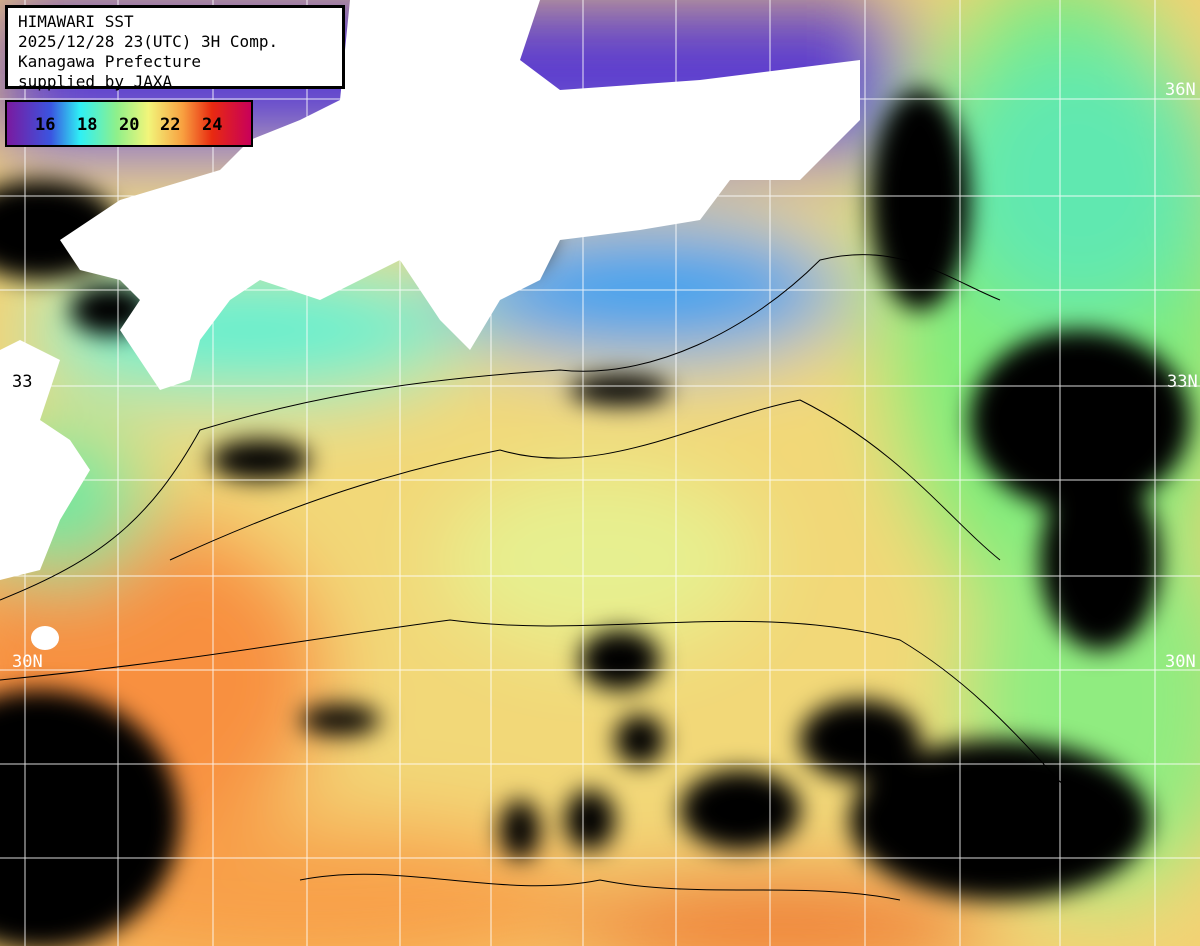 This screenshot has height=946, width=1200. Describe the element at coordinates (1180, 90) in the screenshot. I see `lat-label-36n: 36N` at that location.